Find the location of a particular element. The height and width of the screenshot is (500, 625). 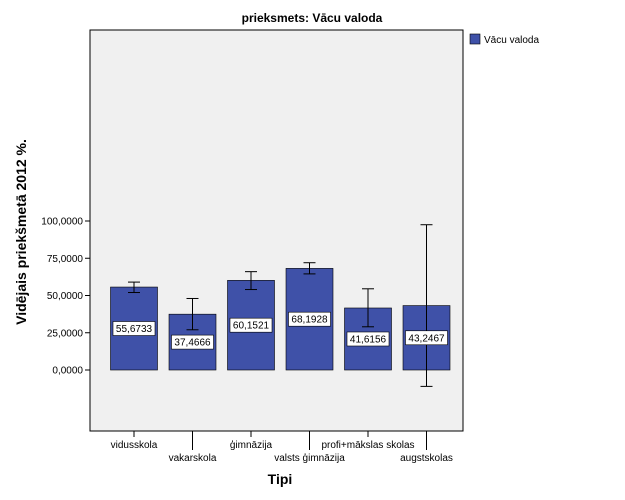

legend-label: Vācu valoda is located at coordinates (511, 40).